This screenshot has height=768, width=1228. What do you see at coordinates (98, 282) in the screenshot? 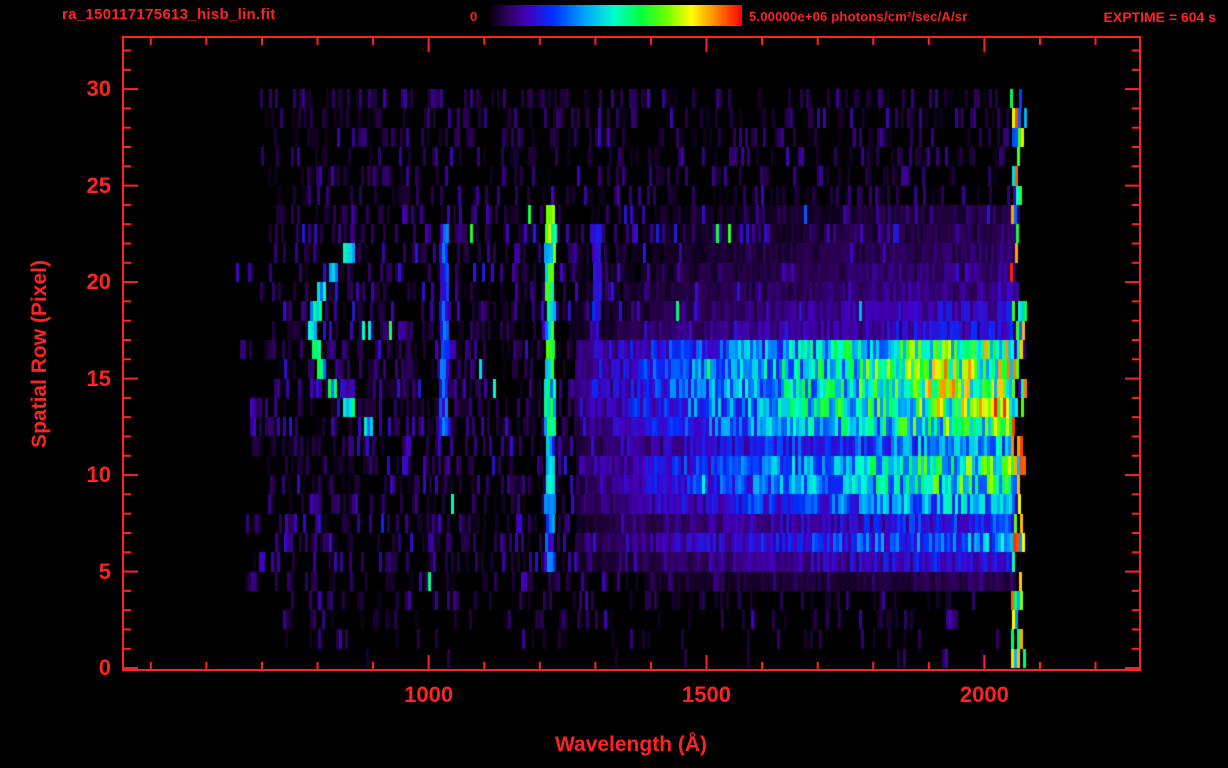
I see `y-tick-label: 20` at bounding box center [98, 282].